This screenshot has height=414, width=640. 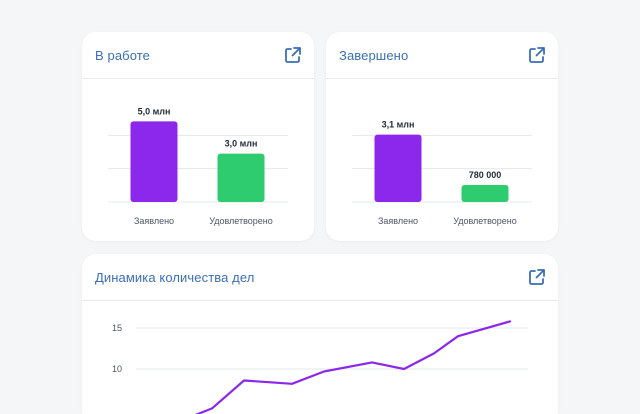 What do you see at coordinates (117, 328) in the screenshot?
I see `y-tick-label: 15` at bounding box center [117, 328].